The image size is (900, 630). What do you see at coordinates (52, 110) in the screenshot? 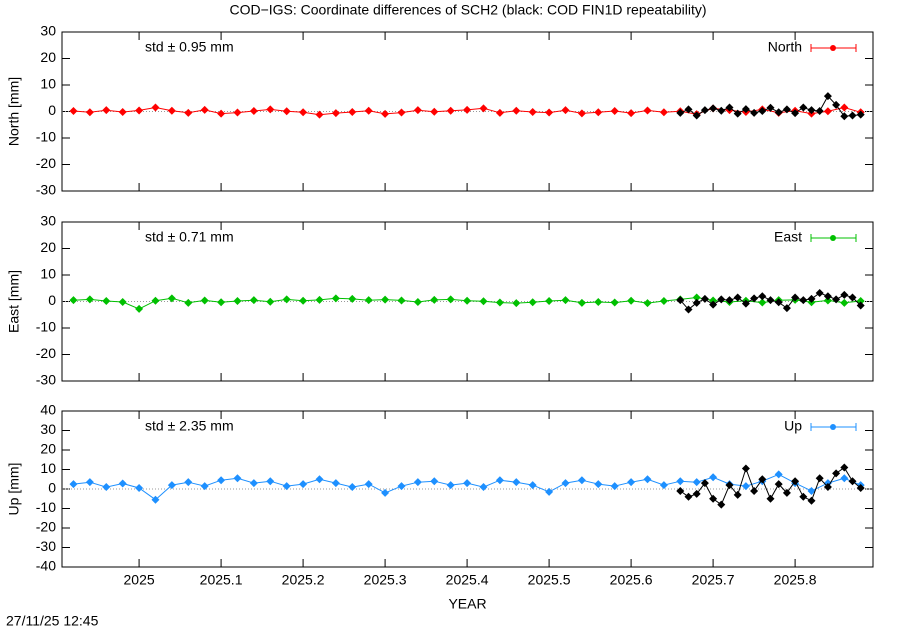
I see `y-tick-label: 0` at bounding box center [52, 110].